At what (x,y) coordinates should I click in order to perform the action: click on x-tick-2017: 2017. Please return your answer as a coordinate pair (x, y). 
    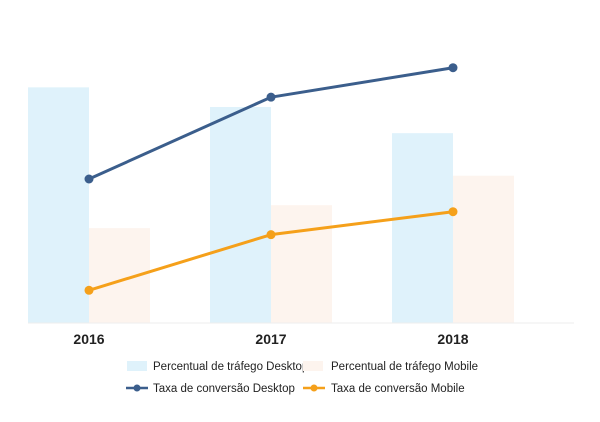
    Looking at the image, I should click on (270, 339).